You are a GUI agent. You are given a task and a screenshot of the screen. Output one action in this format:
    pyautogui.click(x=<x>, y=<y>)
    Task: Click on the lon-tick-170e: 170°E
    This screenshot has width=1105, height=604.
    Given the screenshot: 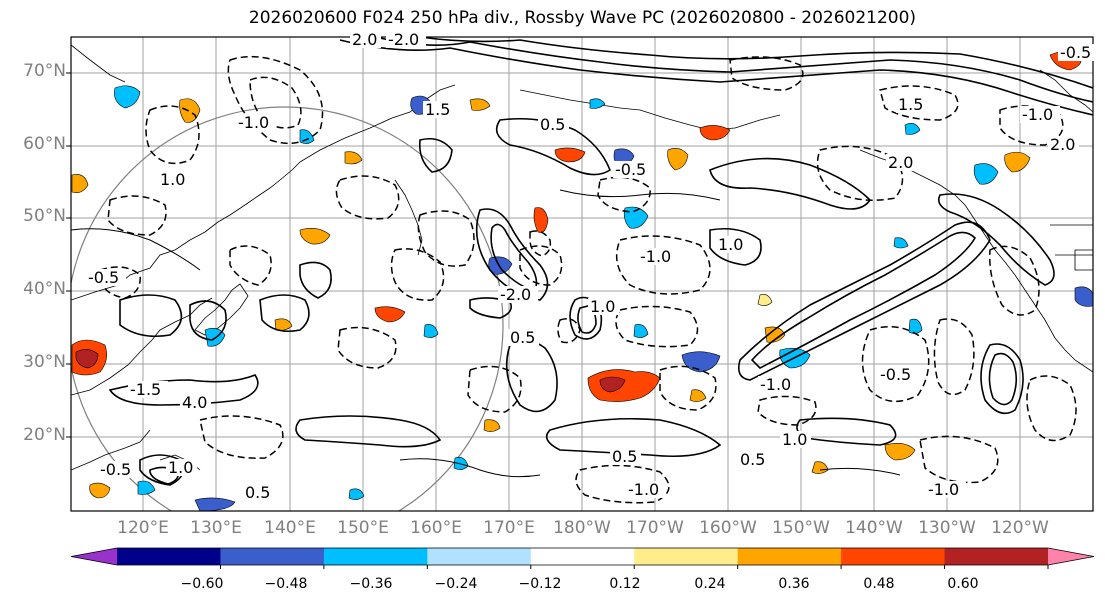 What is the action you would take?
    pyautogui.click(x=509, y=528)
    